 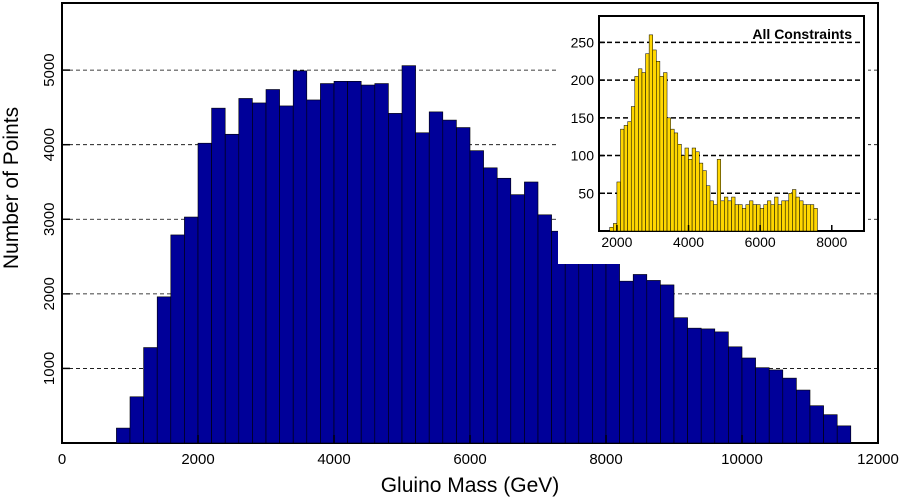 What do you see at coordinates (605, 459) in the screenshot?
I see `main-x-tick-label: 8000` at bounding box center [605, 459].